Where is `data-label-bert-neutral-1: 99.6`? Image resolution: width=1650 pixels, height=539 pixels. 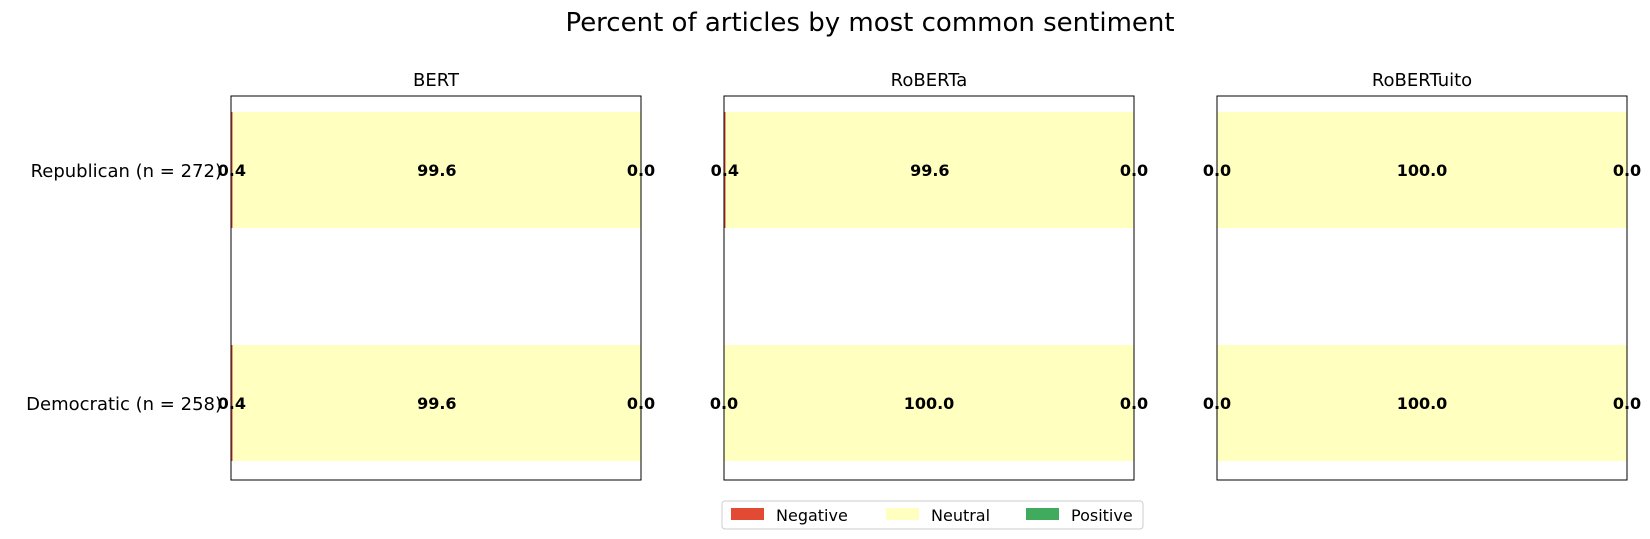
data-label-bert-neutral-1: 99.6 is located at coordinates (436, 403).